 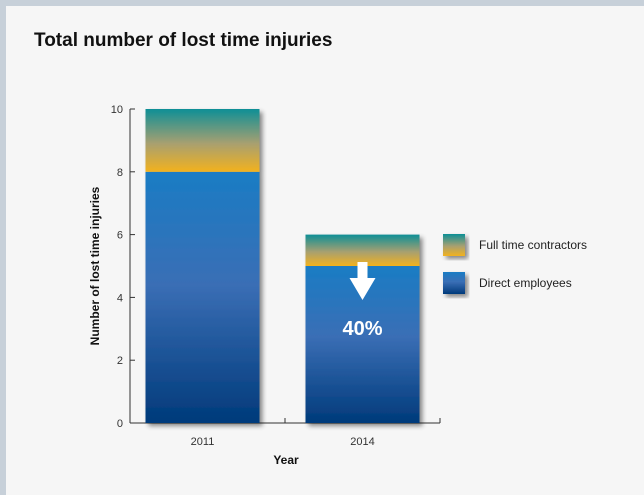 What do you see at coordinates (183, 40) in the screenshot?
I see `chart-title: Total number of lost time injuries` at bounding box center [183, 40].